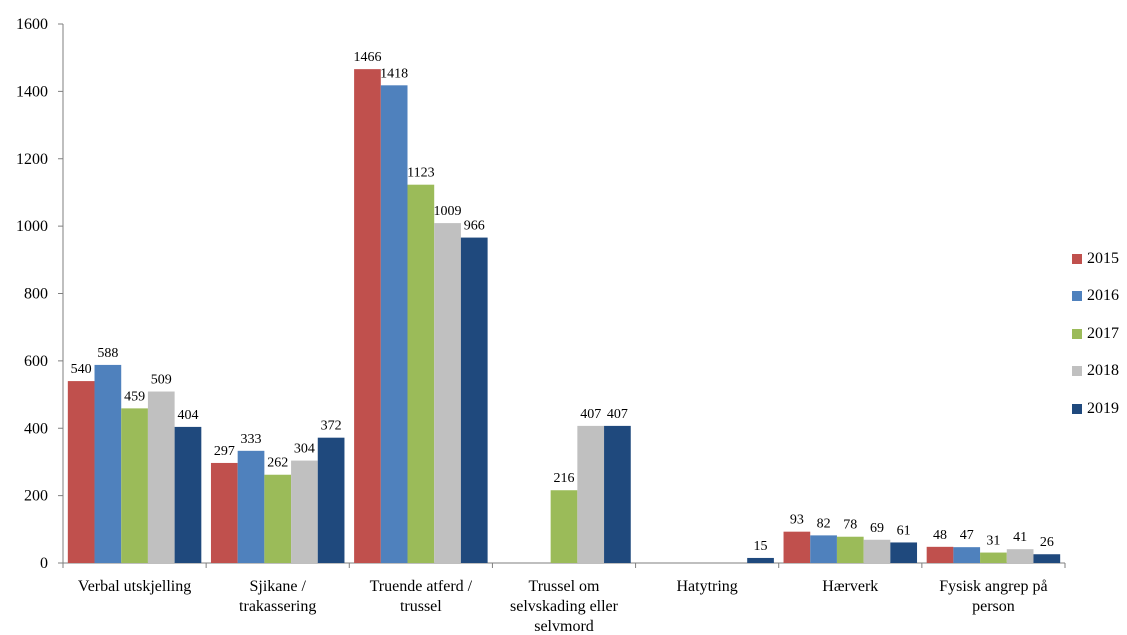  What do you see at coordinates (993, 596) in the screenshot?
I see `x-category-label: Fysisk angrep på person` at bounding box center [993, 596].